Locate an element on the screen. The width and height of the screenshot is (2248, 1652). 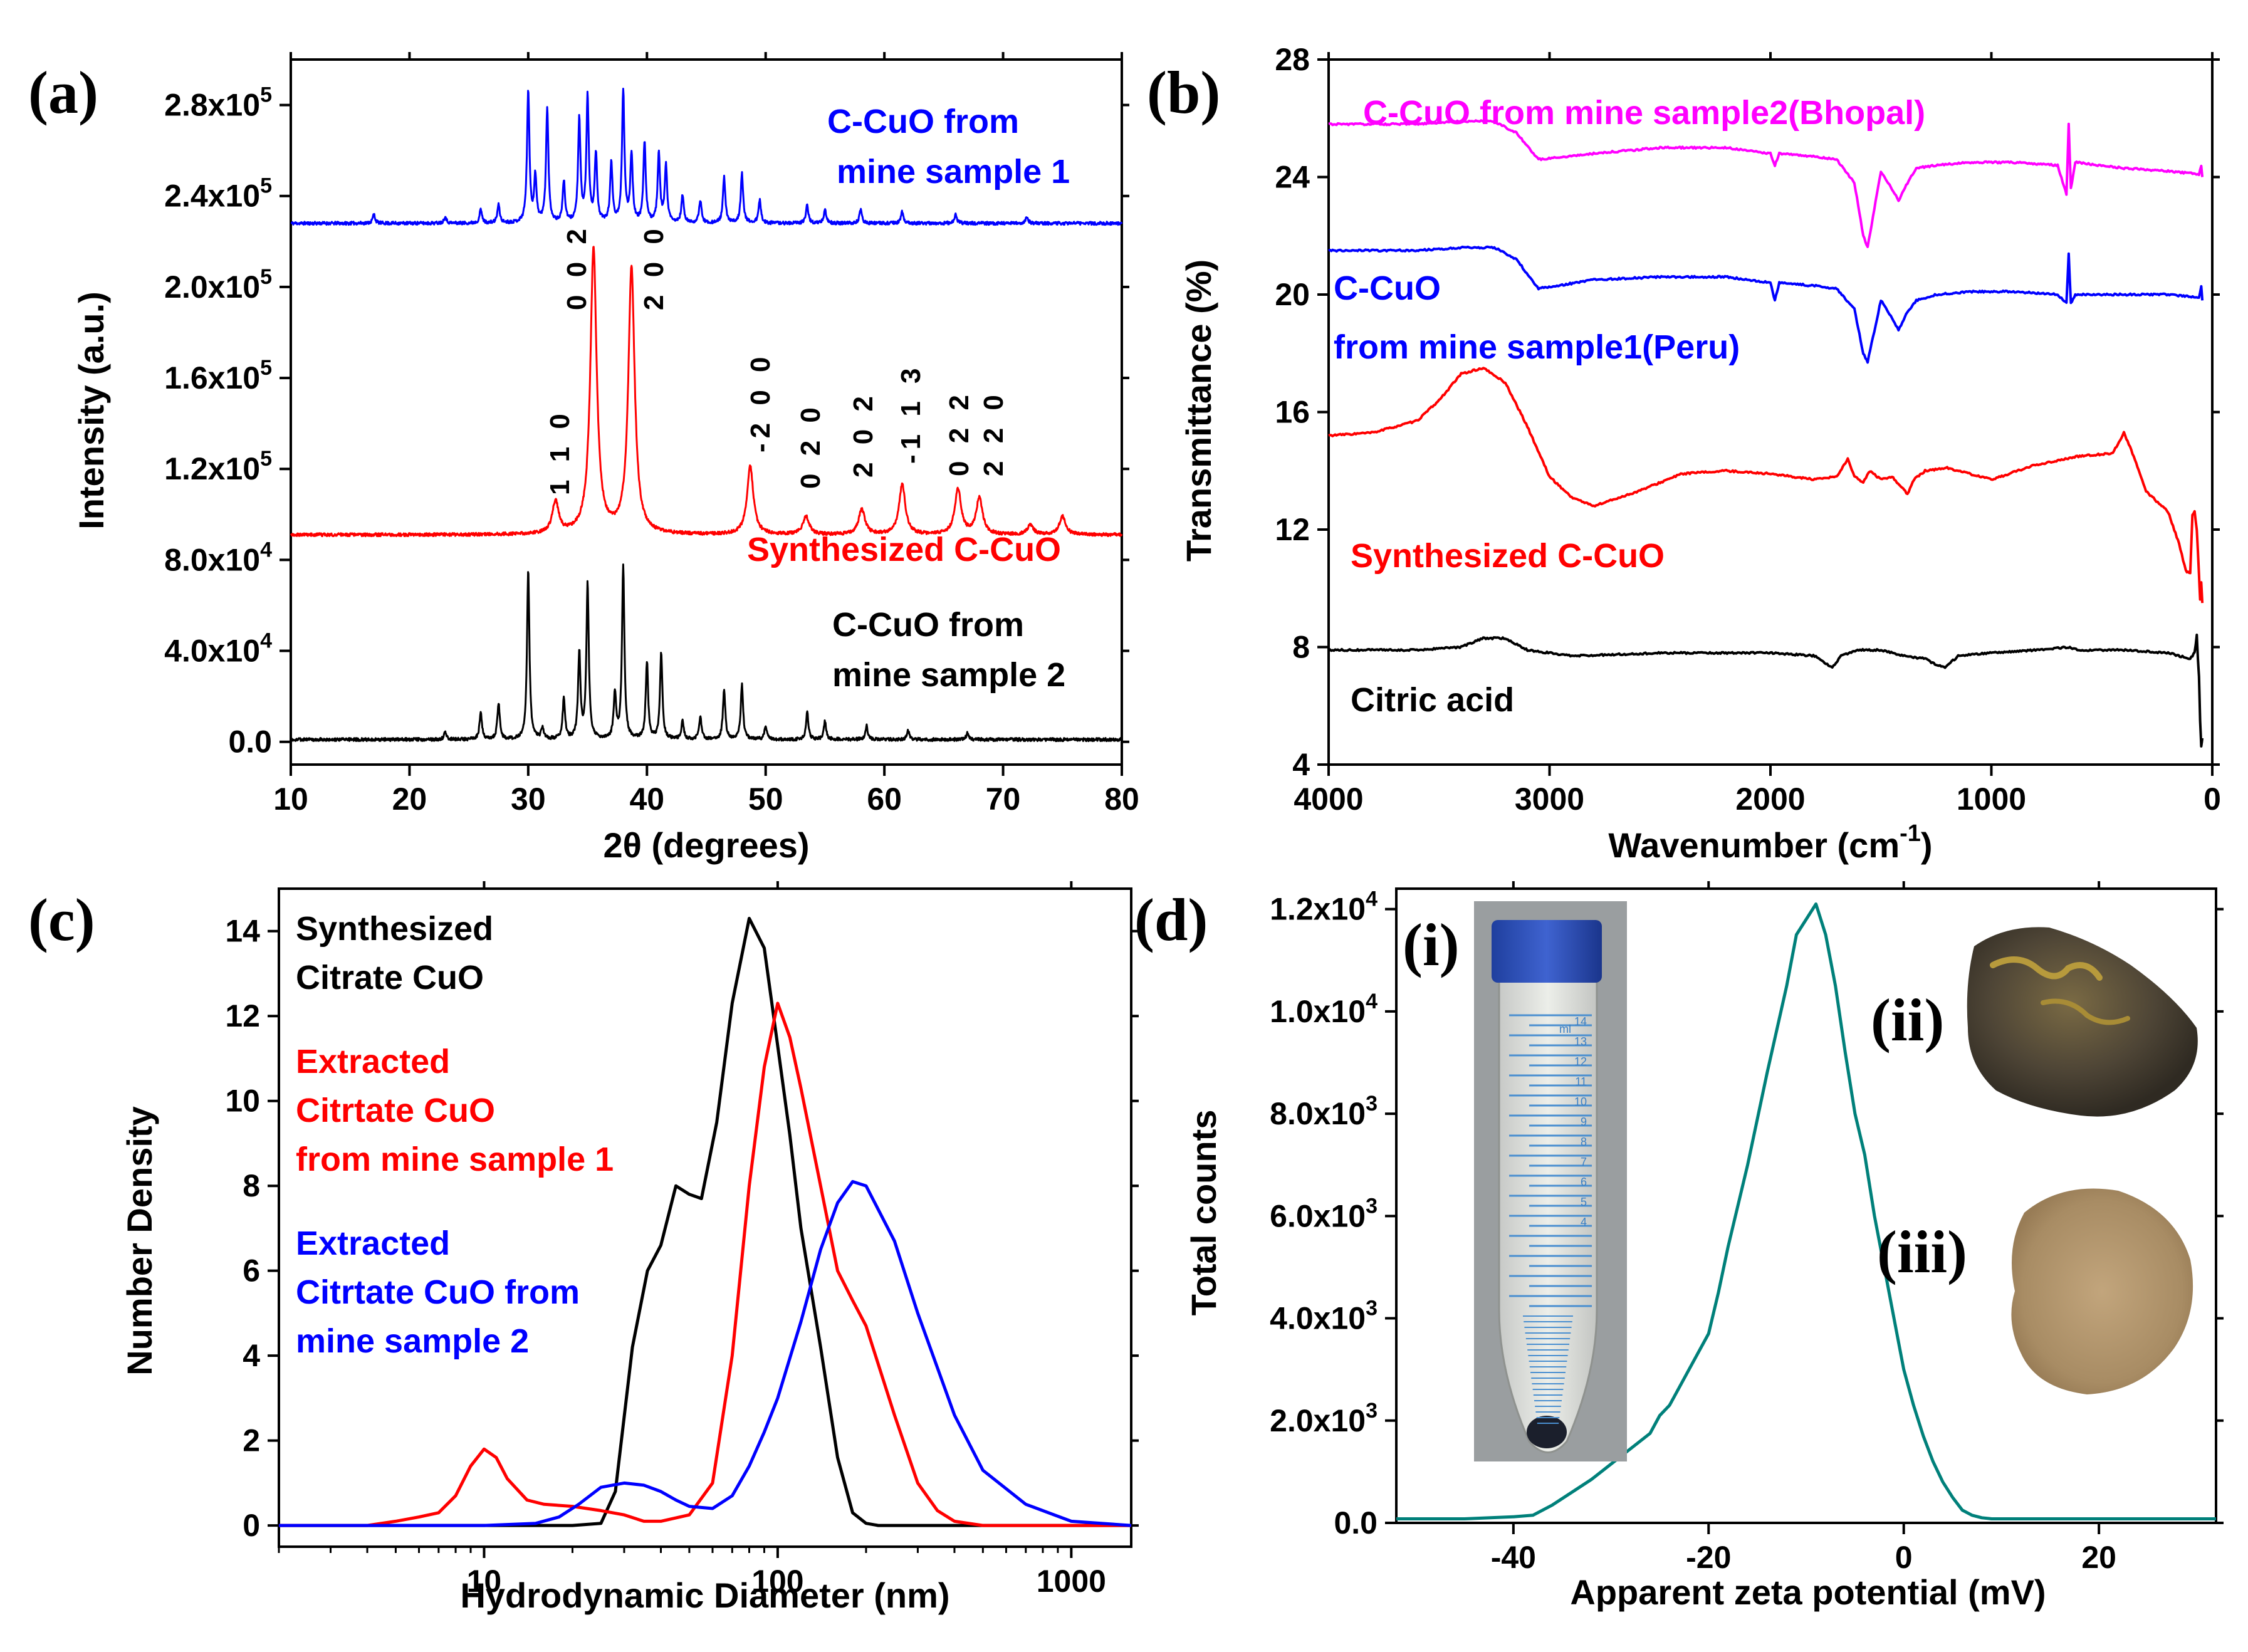
y-tick-label: 16 is located at coordinates (1292, 412).